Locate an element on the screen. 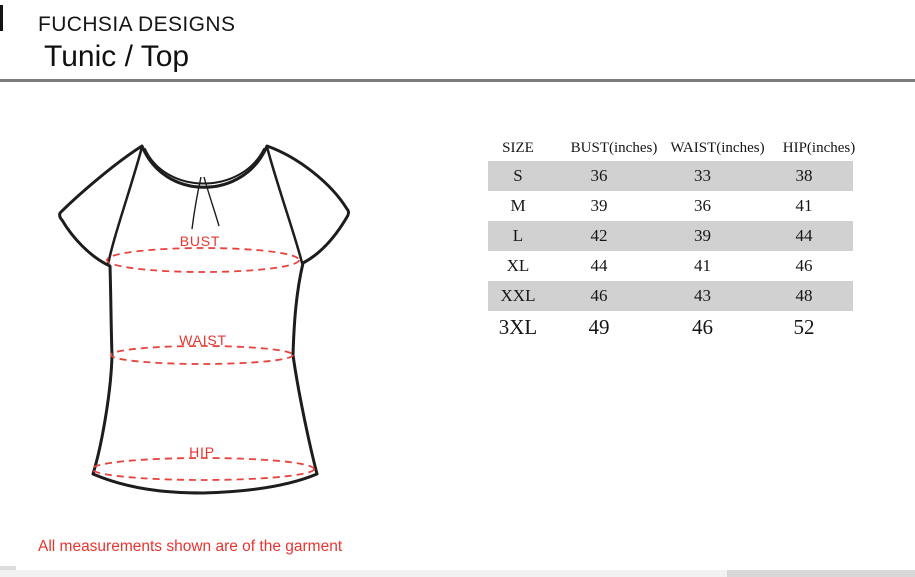 The image size is (915, 577). table-row-xxl: XXL 46 43 48 is located at coordinates (670, 296).